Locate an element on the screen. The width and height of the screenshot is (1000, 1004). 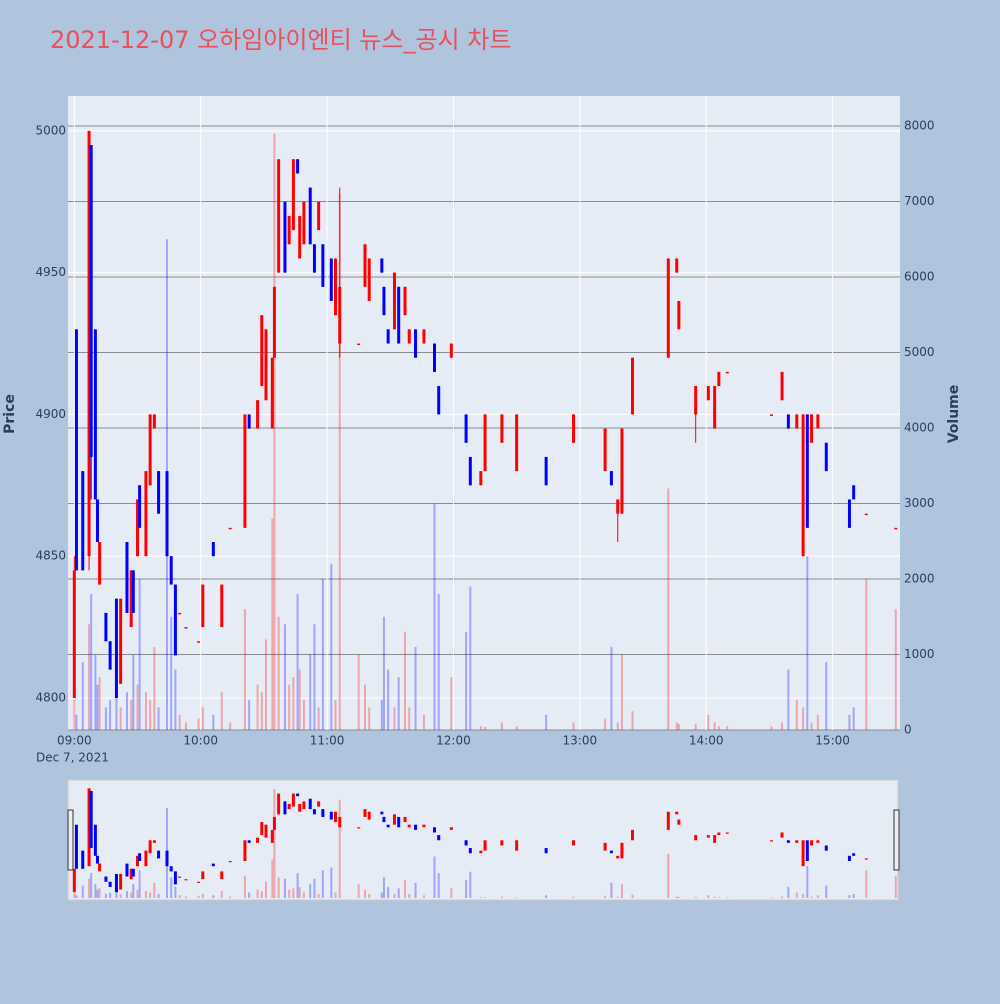
range-slider is located at coordinates (483, 840).